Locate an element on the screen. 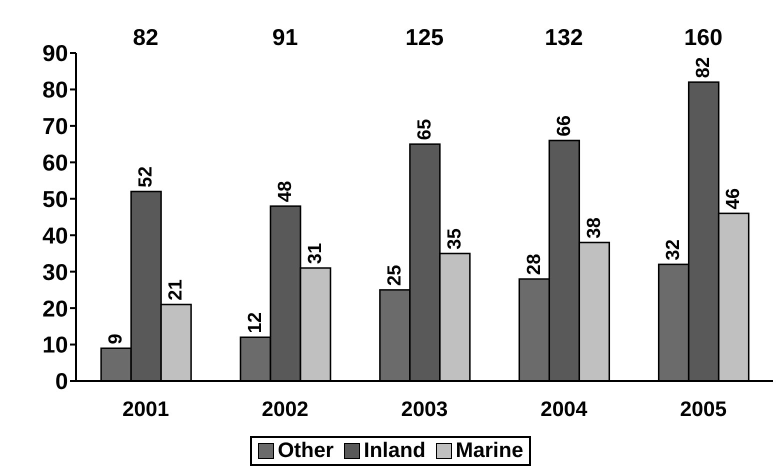 The image size is (783, 466). text: 160 is located at coordinates (703, 37).